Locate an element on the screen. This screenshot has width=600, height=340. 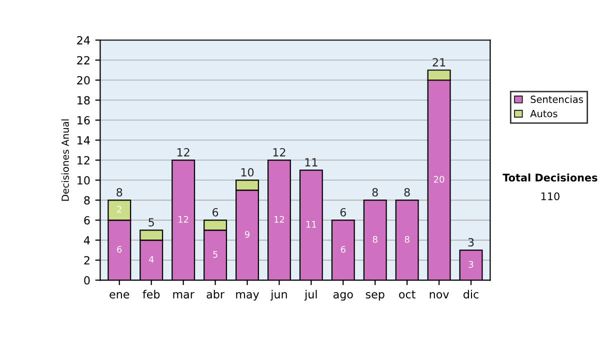
y-tick-label: 0 is located at coordinates (87, 280).